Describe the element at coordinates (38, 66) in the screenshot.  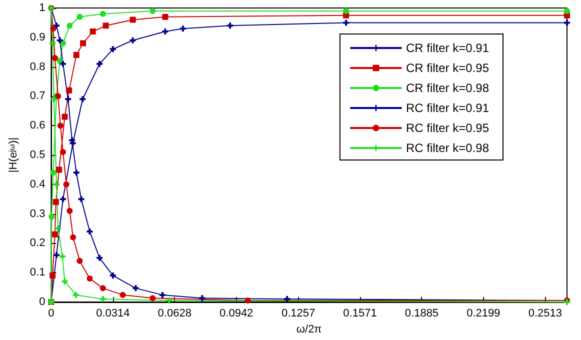
I see `y-tick-label: 0.8` at that location.